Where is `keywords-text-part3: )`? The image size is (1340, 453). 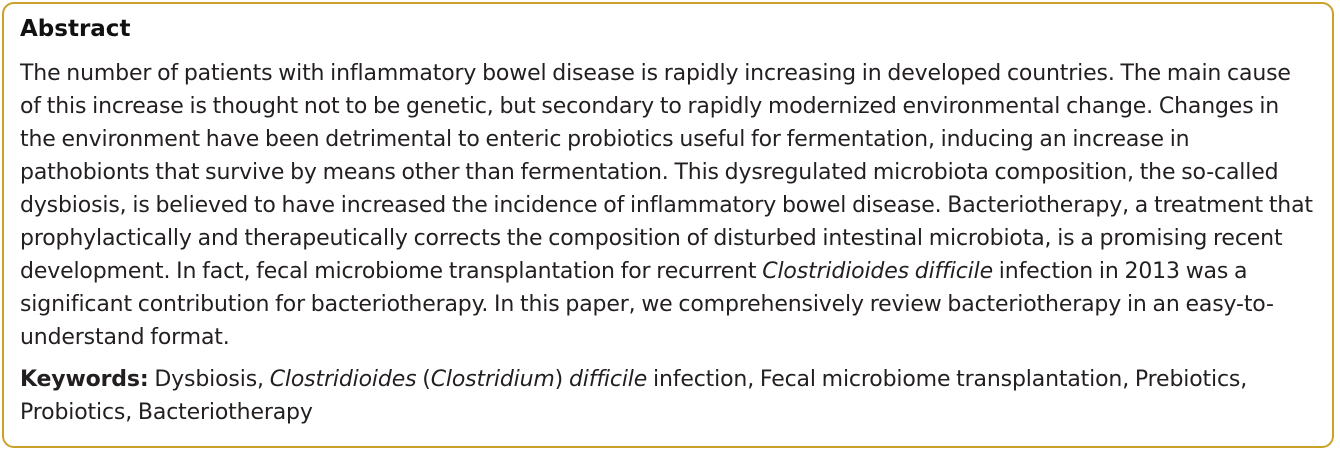 keywords-text-part3: ) is located at coordinates (561, 379).